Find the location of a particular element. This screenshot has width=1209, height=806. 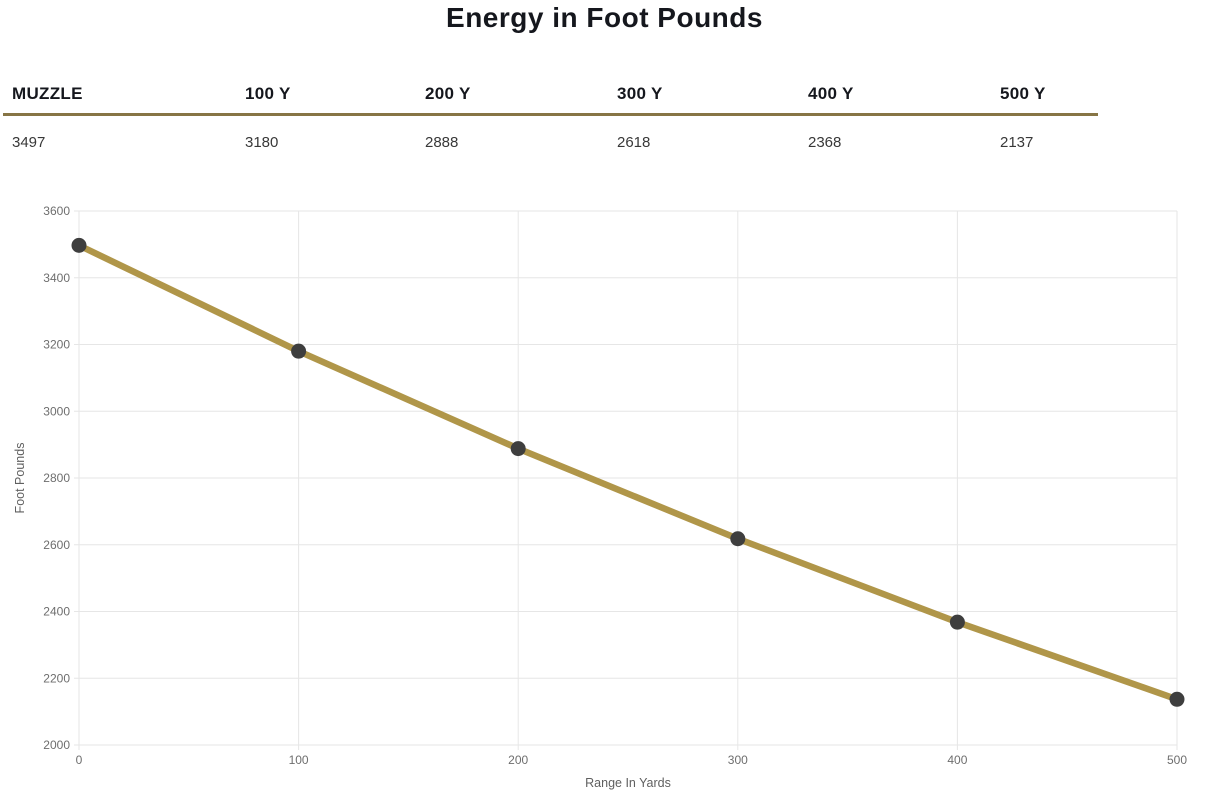

table-value-muzzle: 3497 is located at coordinates (29, 142).